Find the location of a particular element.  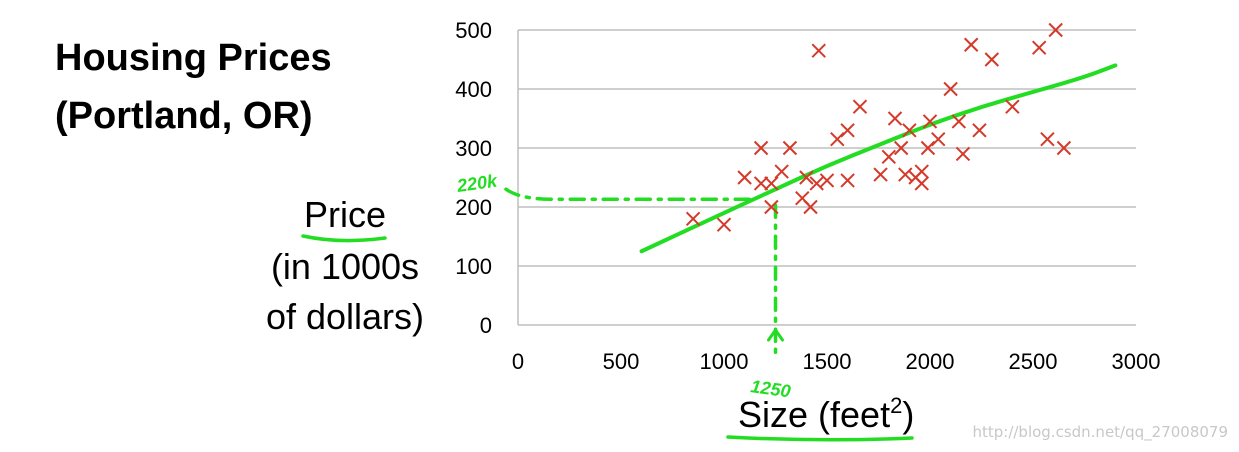

x-marker-arrowhead is located at coordinates (775, 334).